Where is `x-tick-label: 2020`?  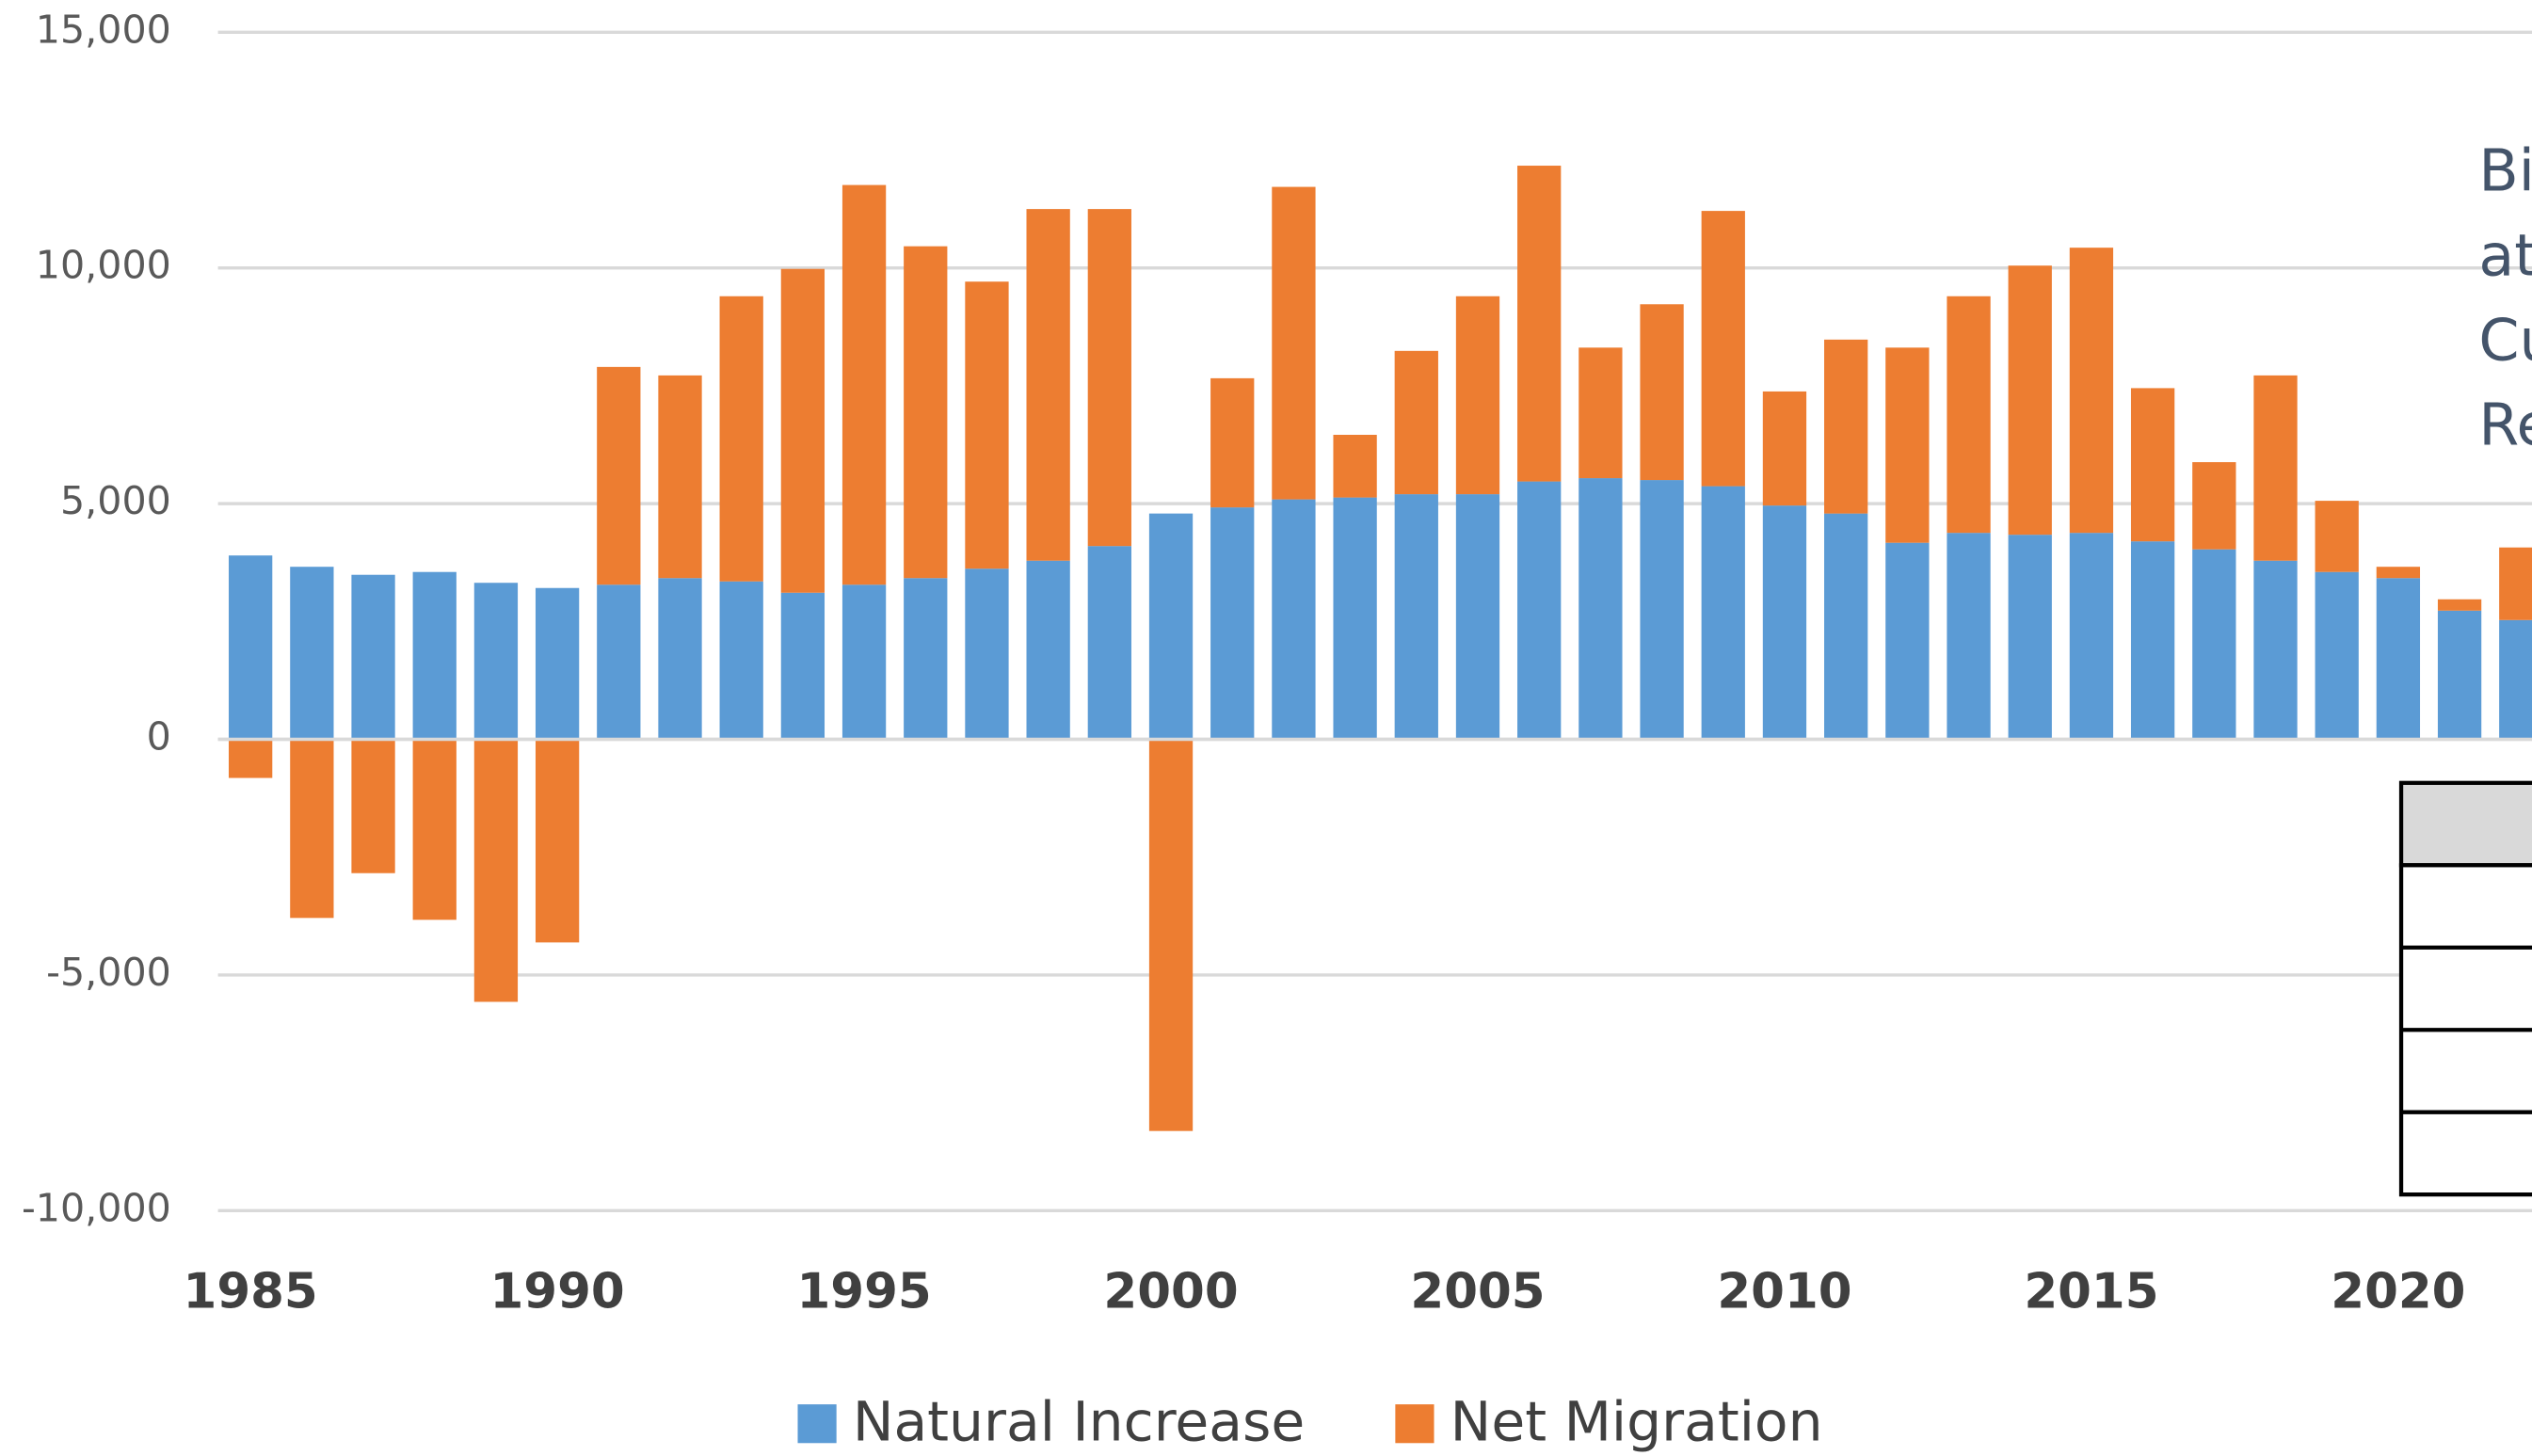 x-tick-label: 2020 is located at coordinates (2398, 1291).